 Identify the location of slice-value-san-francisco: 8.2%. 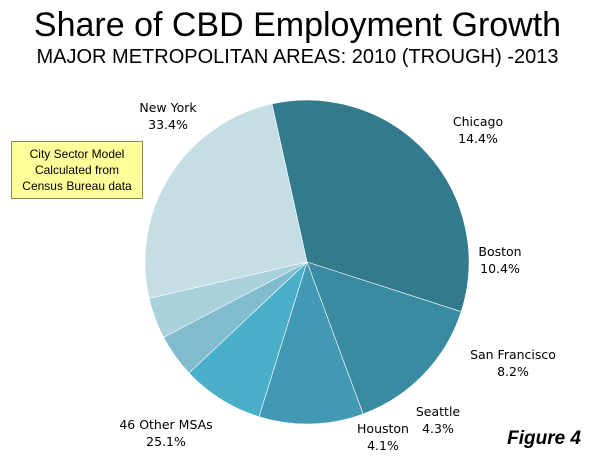
(513, 371).